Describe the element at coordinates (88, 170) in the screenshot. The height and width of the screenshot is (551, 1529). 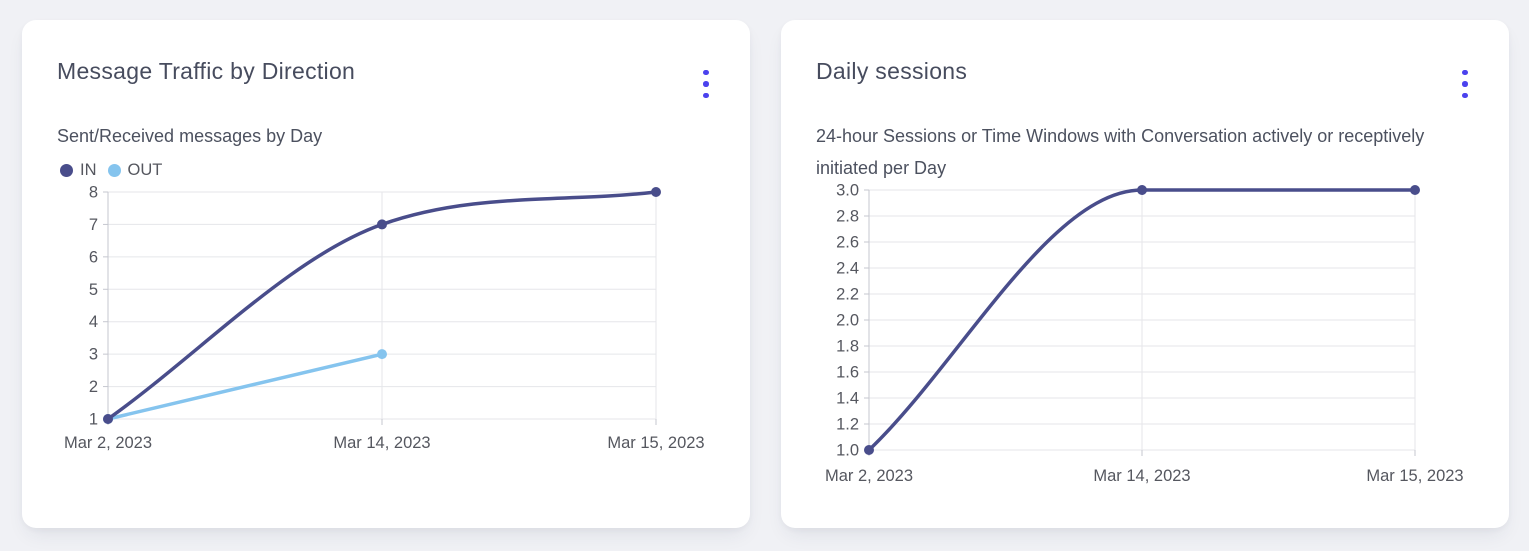
I see `legend-label-in: IN` at that location.